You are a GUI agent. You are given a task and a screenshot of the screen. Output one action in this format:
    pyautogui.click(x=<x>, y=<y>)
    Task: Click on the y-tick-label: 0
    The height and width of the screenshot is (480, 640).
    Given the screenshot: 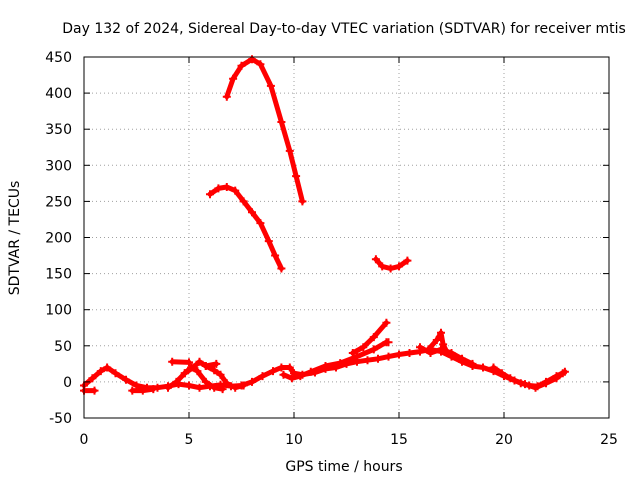 What is the action you would take?
    pyautogui.click(x=67, y=383)
    